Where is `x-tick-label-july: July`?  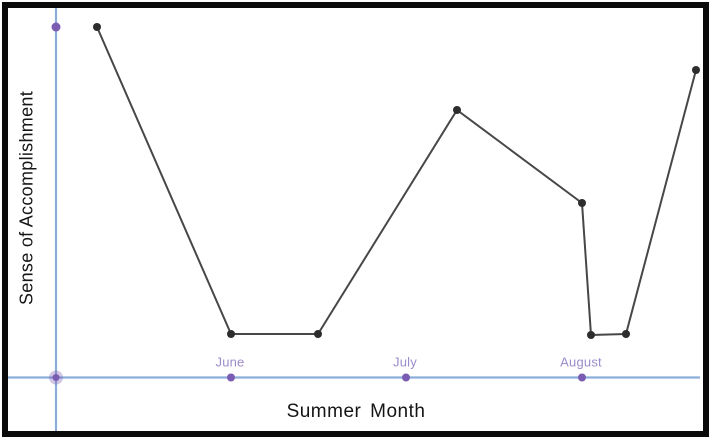 x-tick-label-july: July is located at coordinates (405, 362).